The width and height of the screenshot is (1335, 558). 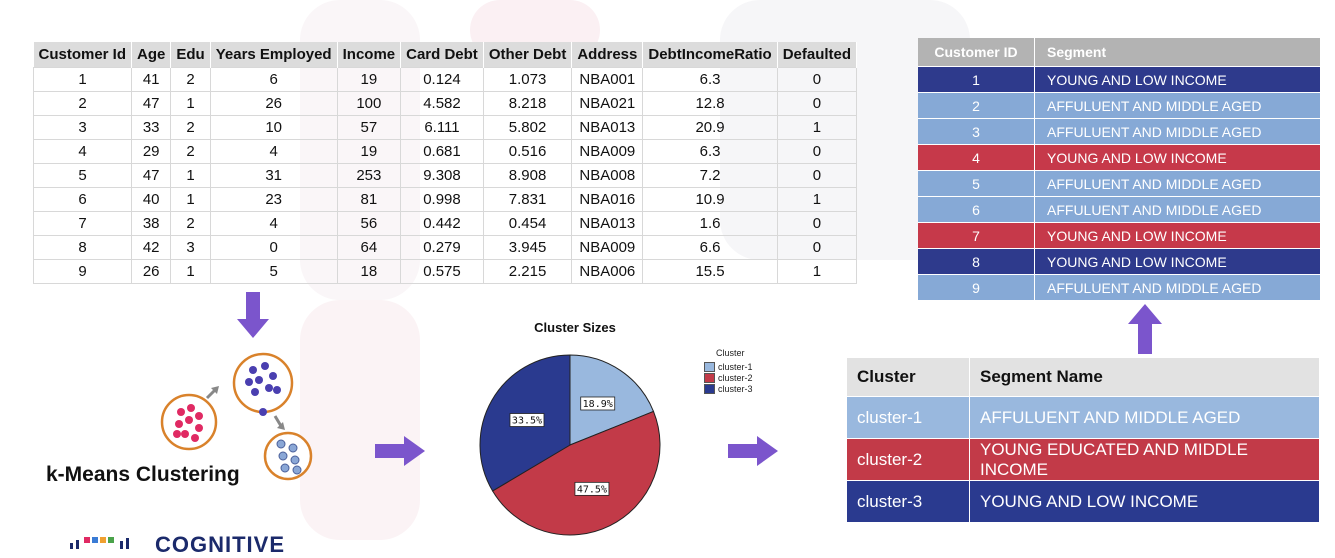 What do you see at coordinates (1119, 184) in the screenshot?
I see `table-row: 5 AFFULUENT AND MIDDLE AGED` at bounding box center [1119, 184].